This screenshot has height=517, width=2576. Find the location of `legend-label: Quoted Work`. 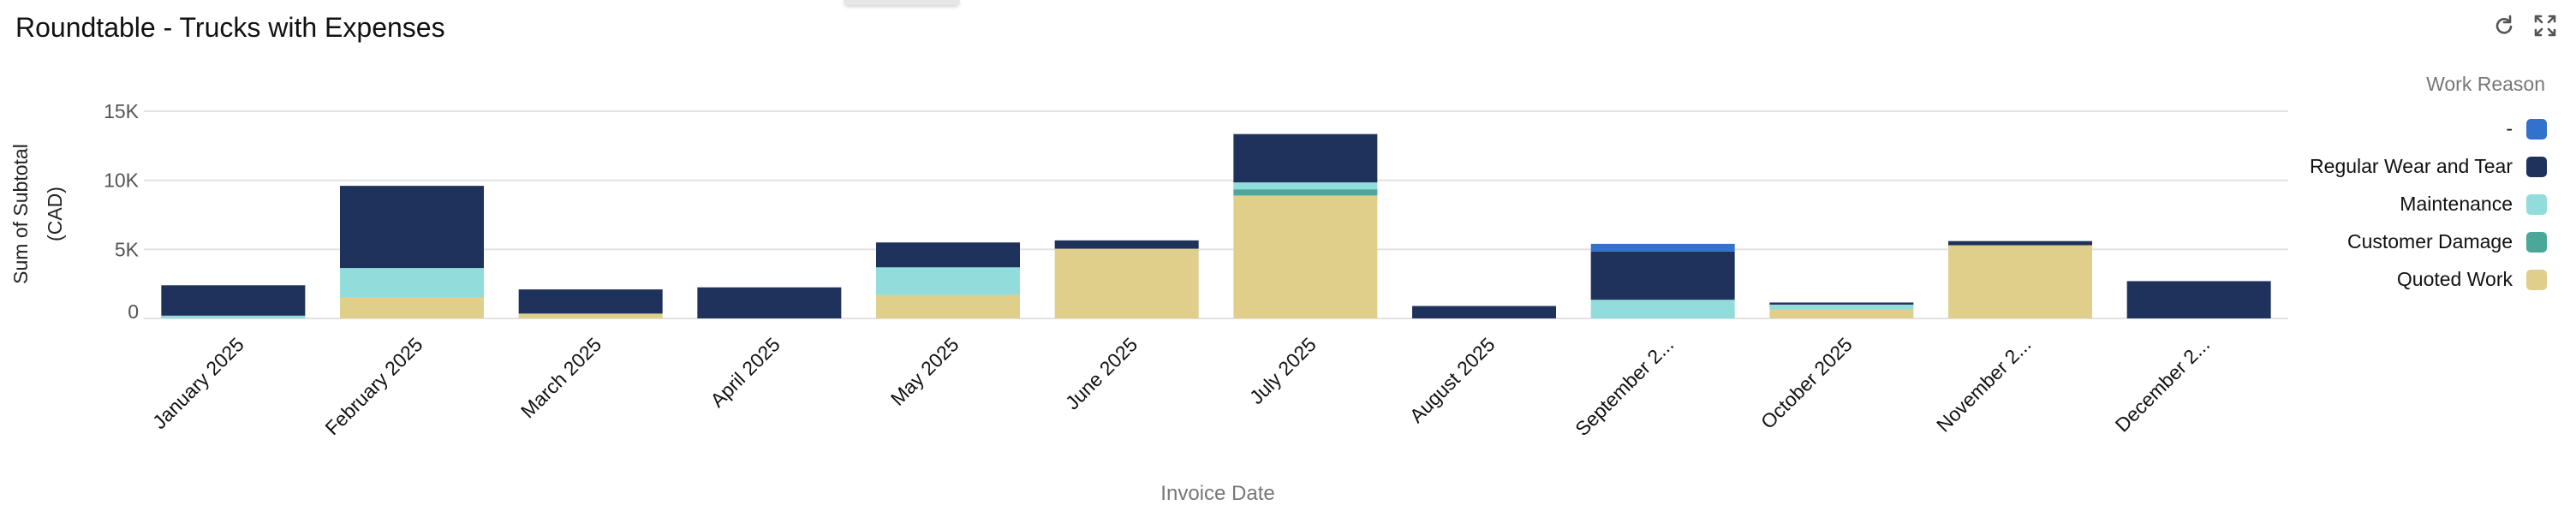

legend-label: Quoted Work is located at coordinates (2455, 279).